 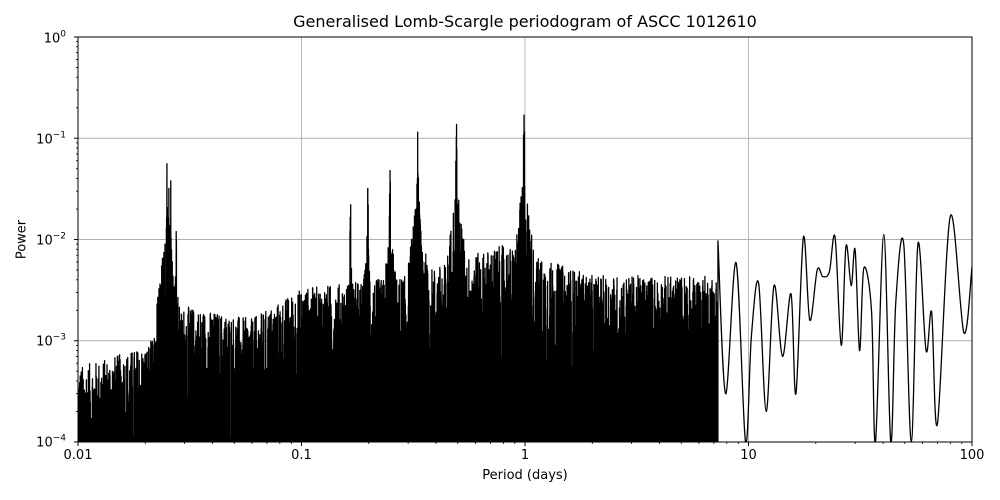 What do you see at coordinates (525, 455) in the screenshot?
I see `x-tick-label: 1` at bounding box center [525, 455].